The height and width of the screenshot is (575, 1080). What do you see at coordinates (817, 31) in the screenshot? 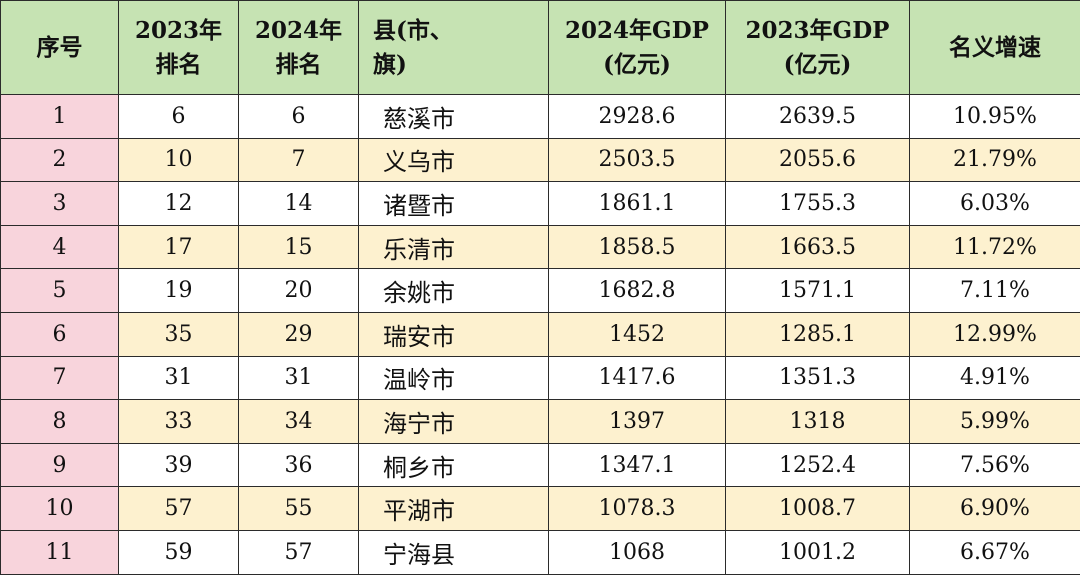
I see `header-gdp-2023-line1: 2023年GDP` at bounding box center [817, 31].